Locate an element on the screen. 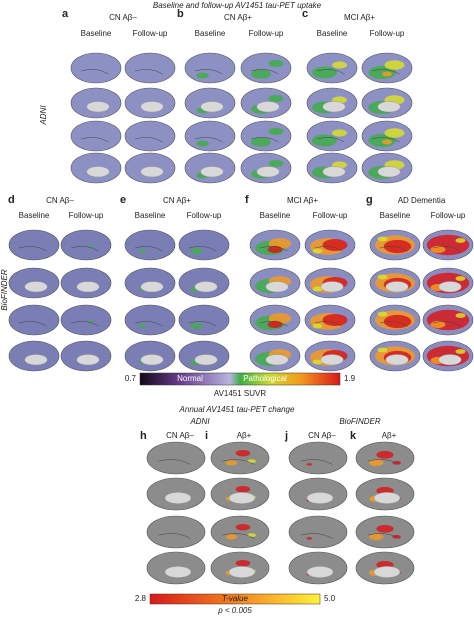  cohort-label: ADNI is located at coordinates (199, 421).